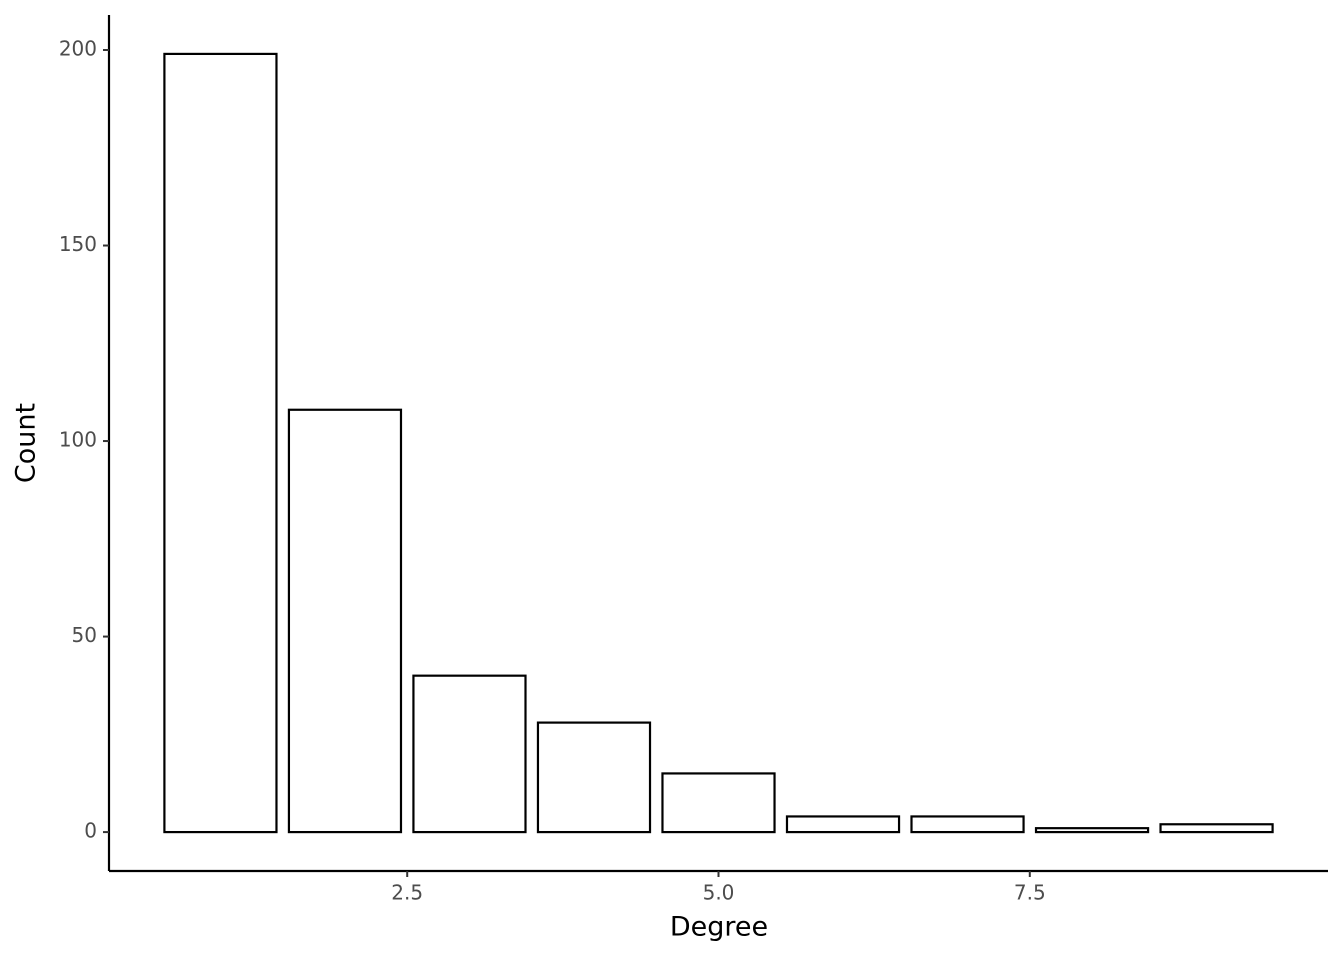  I want to click on y-tick-label: 50, so click(84, 635).